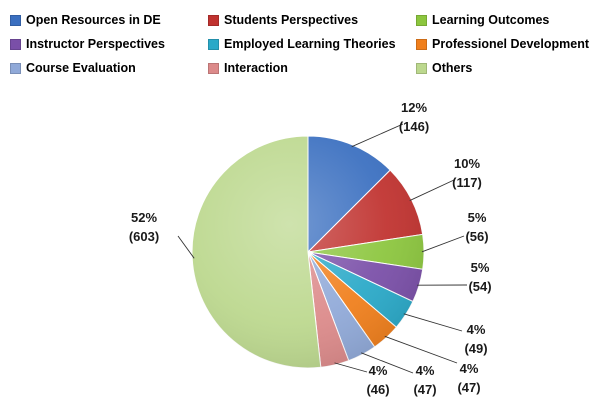  I want to click on percent-label: 12%, so click(414, 107).